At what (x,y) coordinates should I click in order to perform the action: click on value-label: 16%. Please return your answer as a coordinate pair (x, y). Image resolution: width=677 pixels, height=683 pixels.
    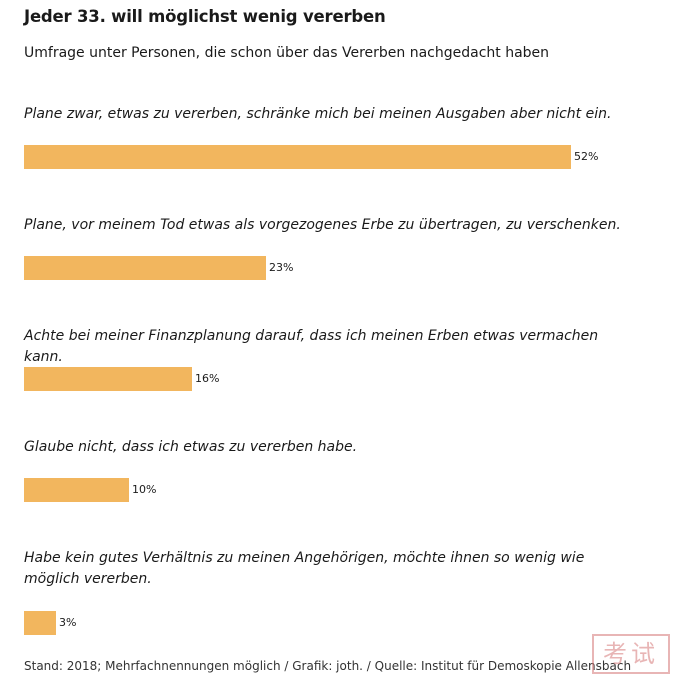
    Looking at the image, I should click on (207, 378).